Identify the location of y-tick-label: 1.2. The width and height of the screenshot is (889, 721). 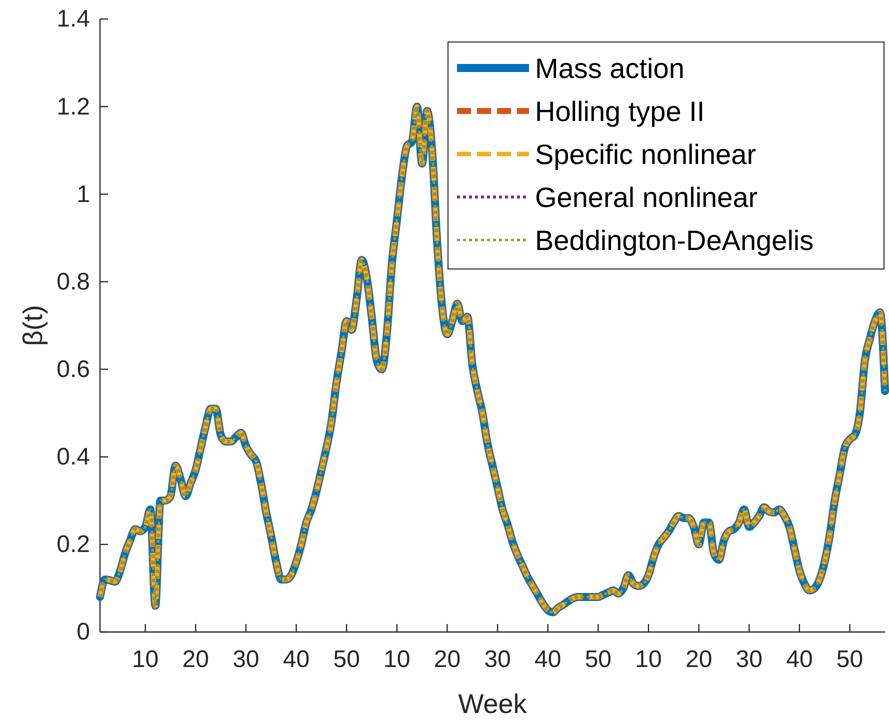
(73, 106).